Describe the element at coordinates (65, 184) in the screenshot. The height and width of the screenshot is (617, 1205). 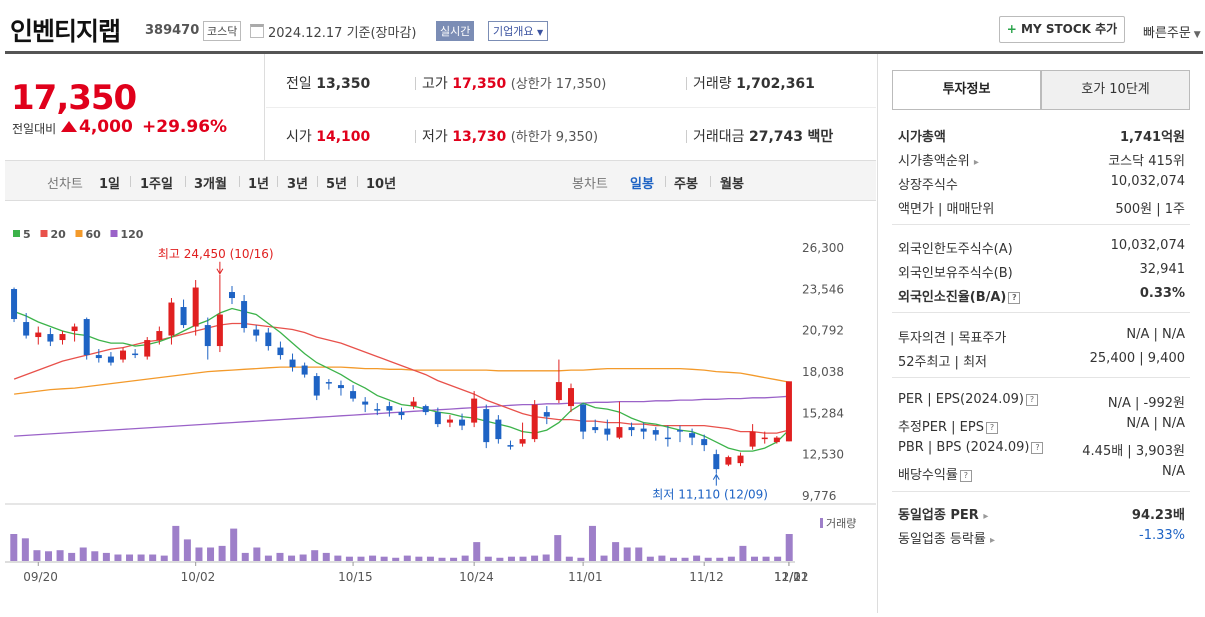
I see `line-chart-label: 선차트` at that location.